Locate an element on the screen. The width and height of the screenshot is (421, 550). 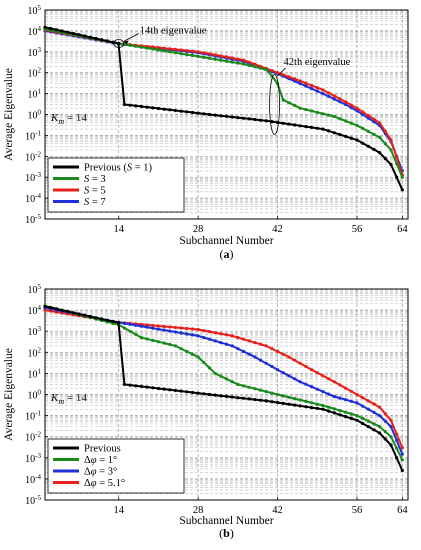
y-tick-label: 10⁰ is located at coordinates (35, 115).